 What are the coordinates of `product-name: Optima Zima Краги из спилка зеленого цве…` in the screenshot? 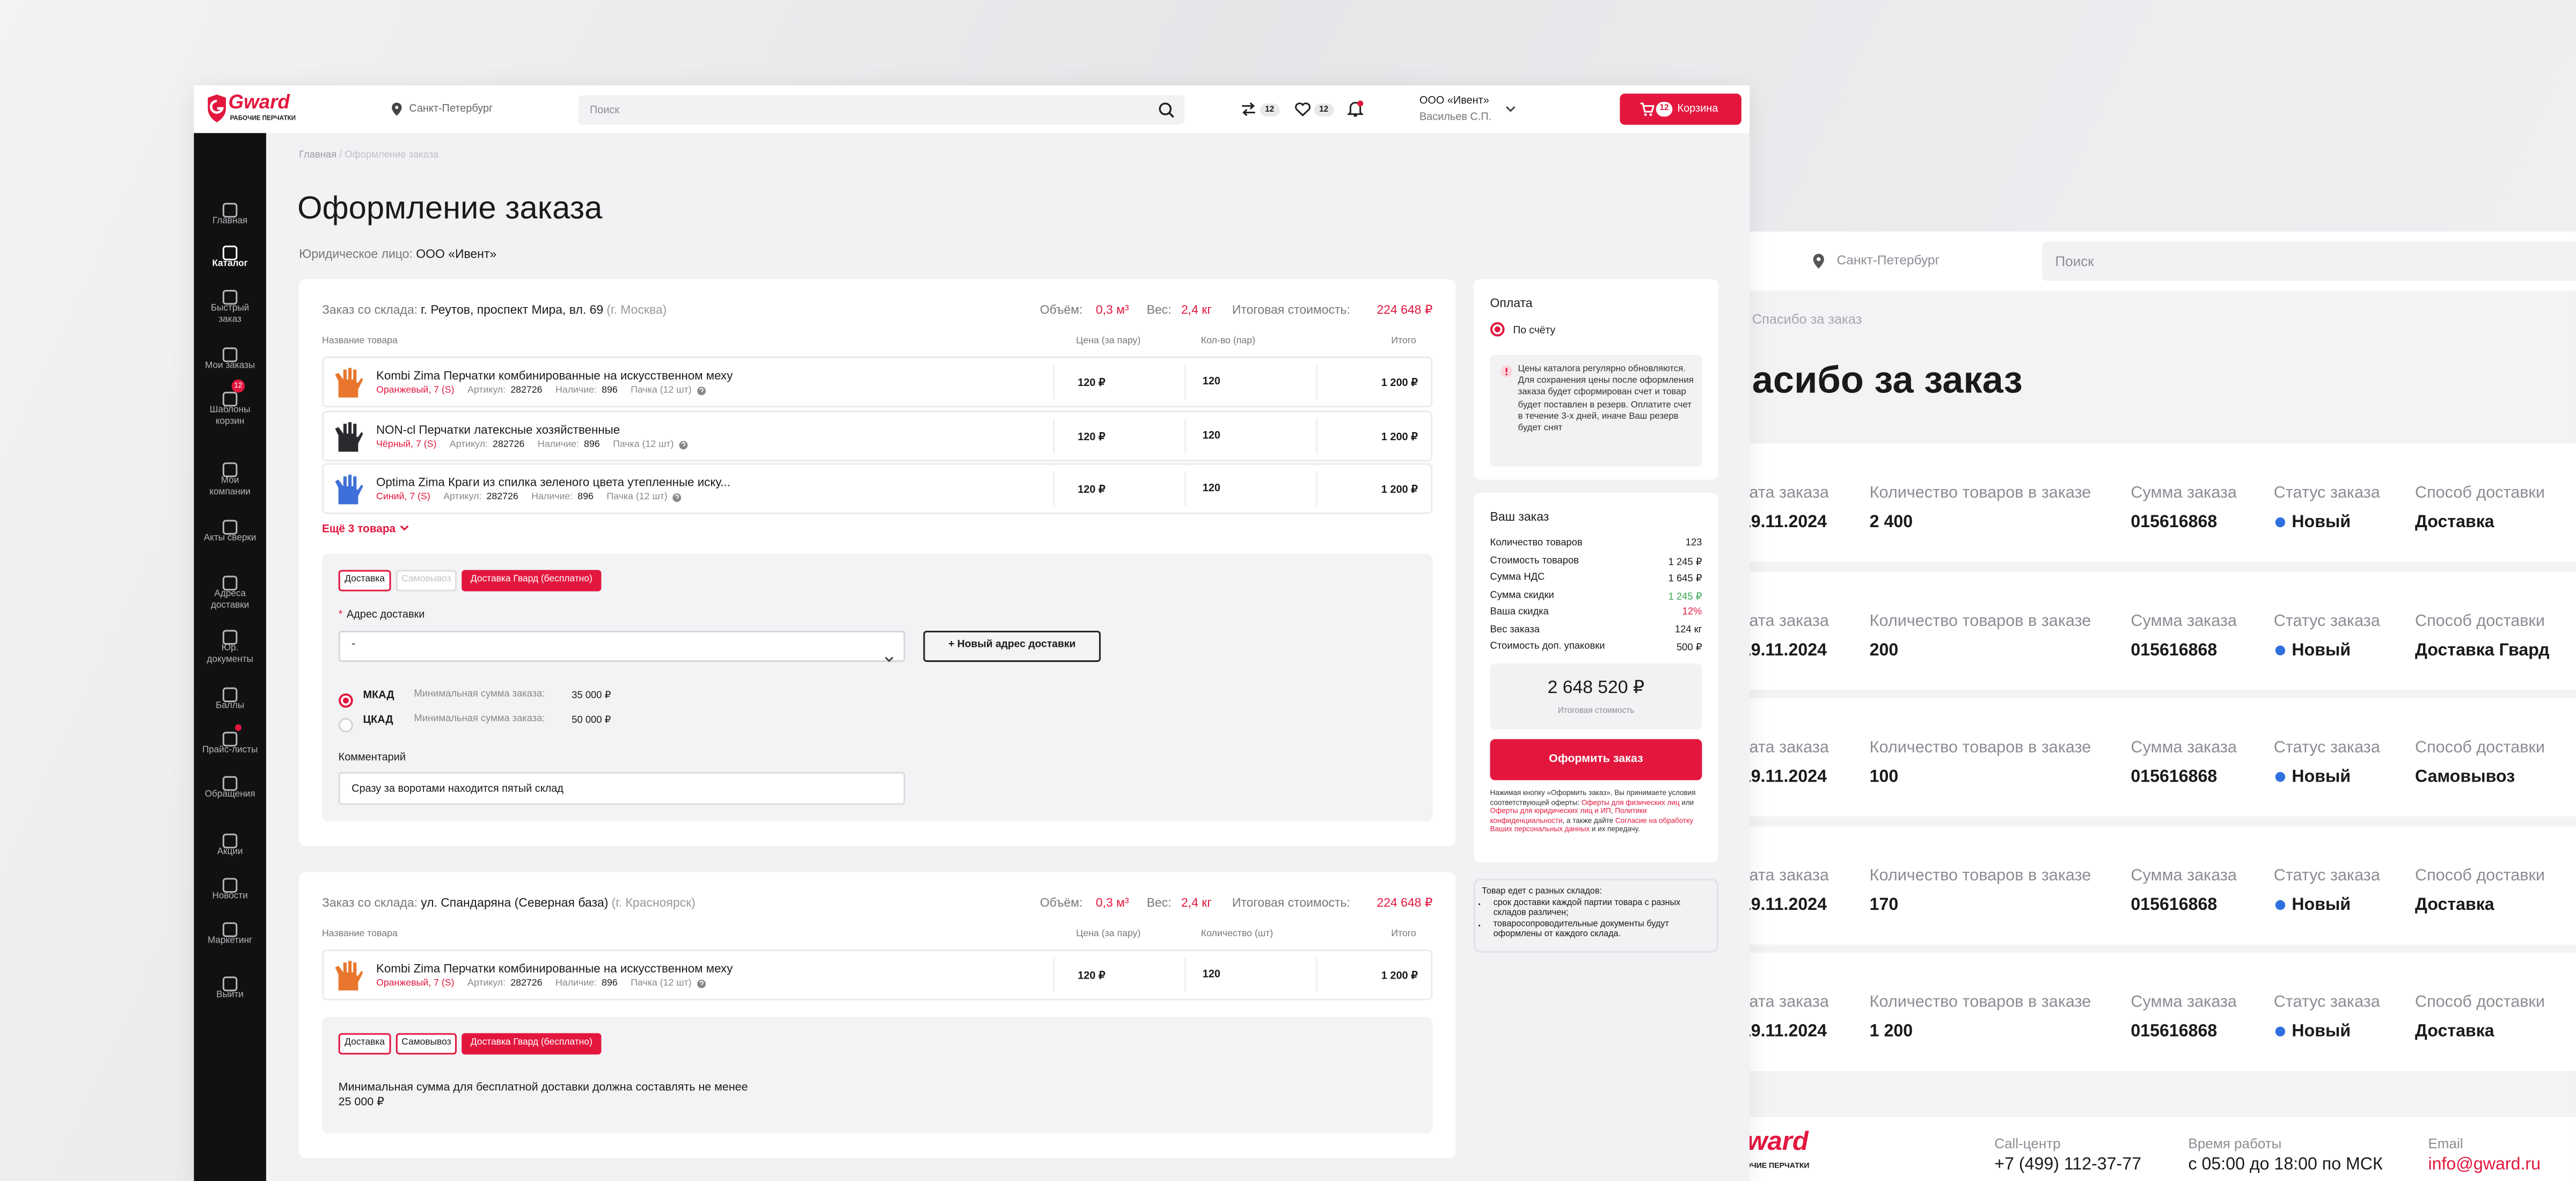 It's located at (553, 483).